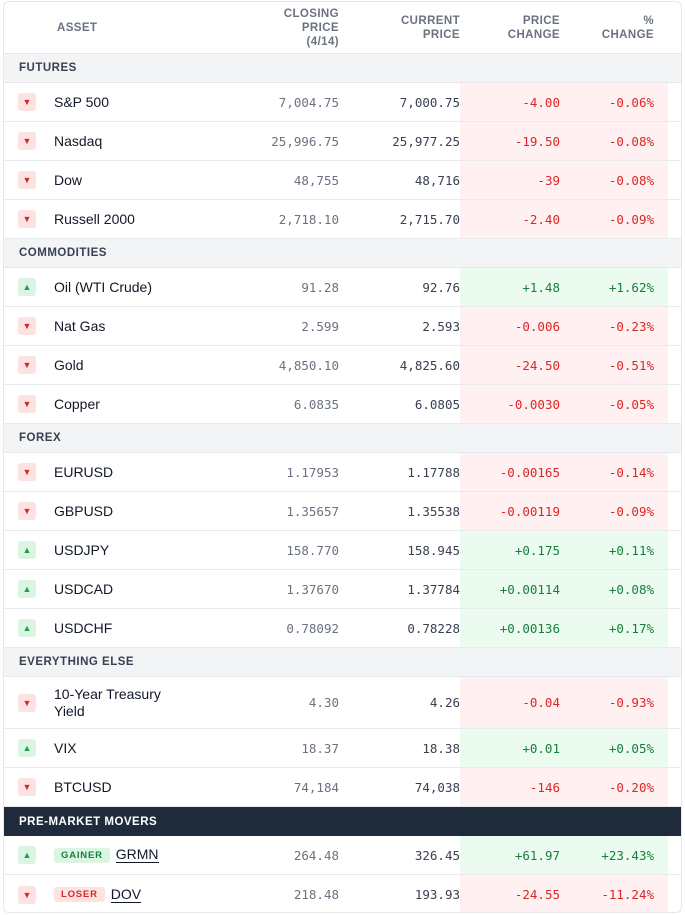  Describe the element at coordinates (433, 628) in the screenshot. I see `current-price: 0.78228` at that location.